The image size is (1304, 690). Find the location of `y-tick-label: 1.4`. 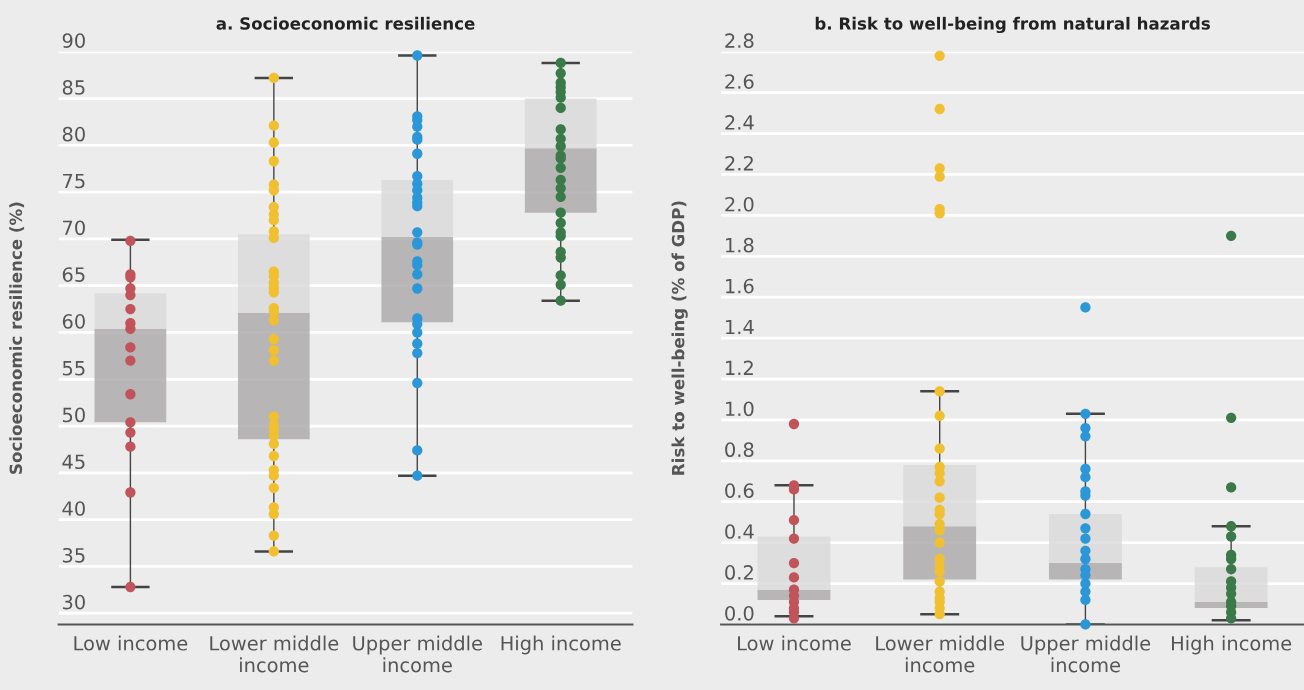

y-tick-label: 1.4 is located at coordinates (740, 327).